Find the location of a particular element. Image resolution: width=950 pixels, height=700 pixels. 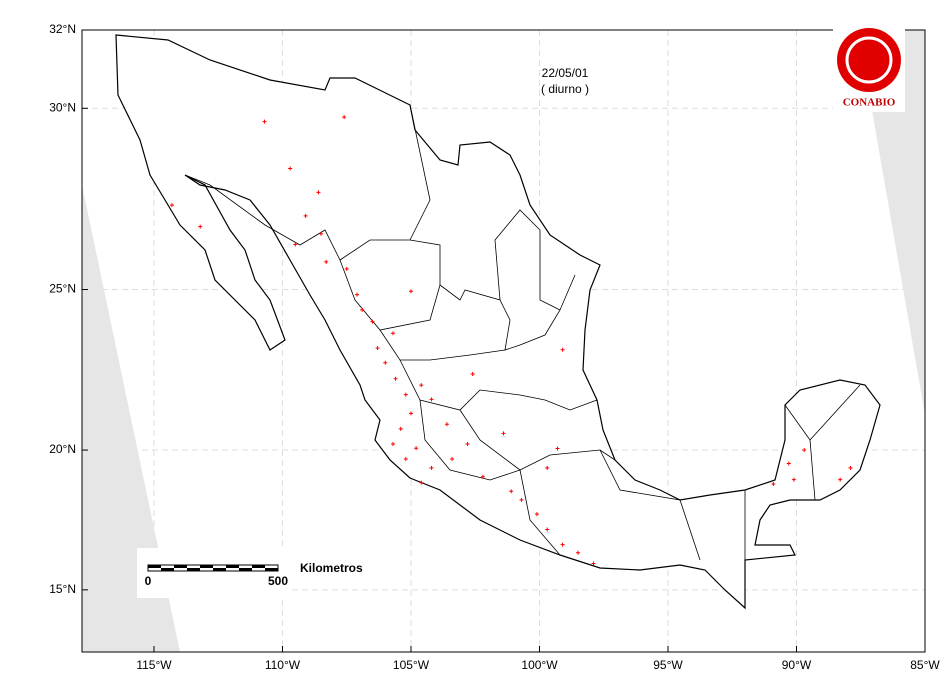

subtitle: ( diurno ) is located at coordinates (565, 89).